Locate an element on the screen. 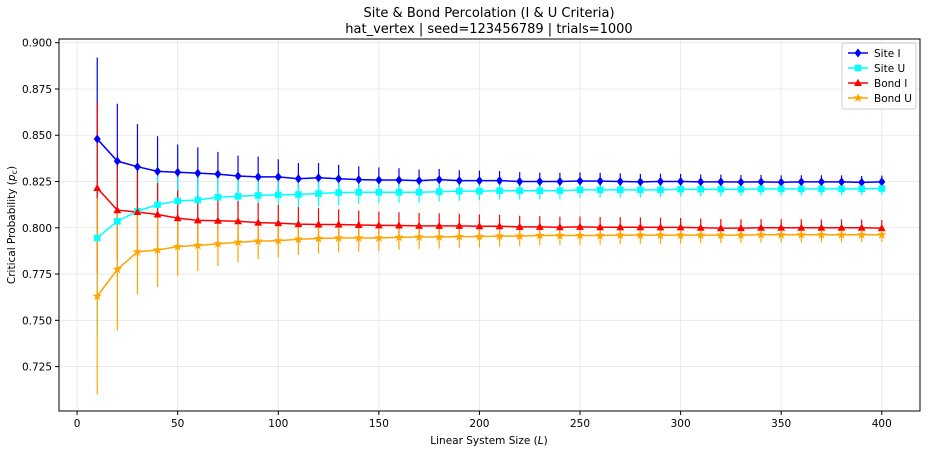 The height and width of the screenshot is (452, 928). legend-label-bond-u: Bond U is located at coordinates (893, 99).